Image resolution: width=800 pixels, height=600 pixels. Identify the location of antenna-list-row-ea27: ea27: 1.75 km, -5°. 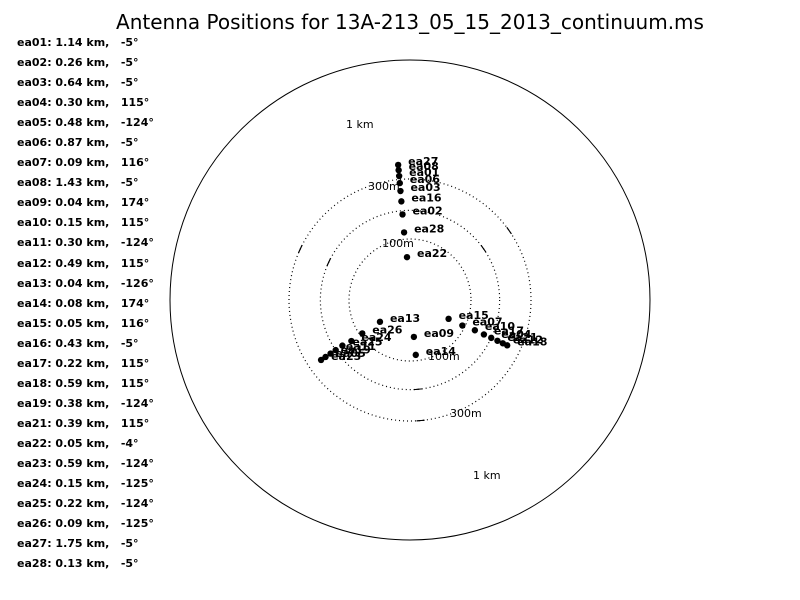
(78, 544).